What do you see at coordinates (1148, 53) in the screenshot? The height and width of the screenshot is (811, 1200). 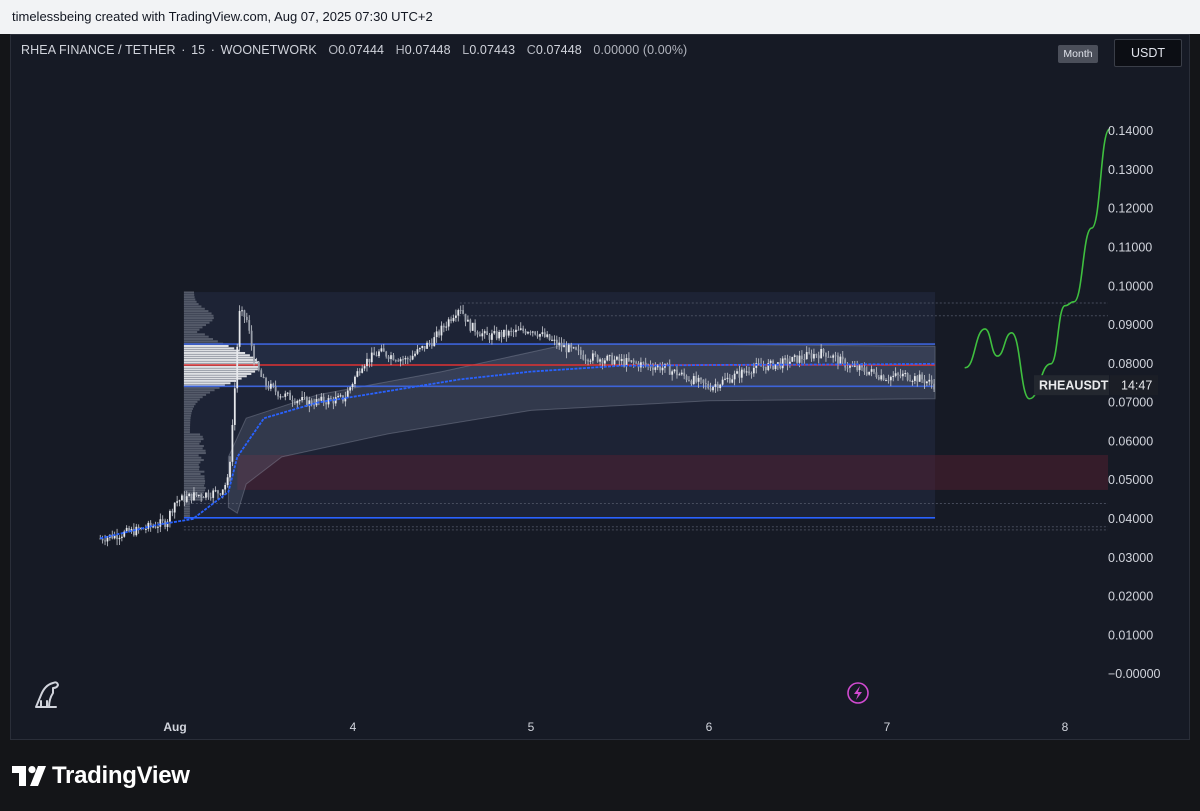 I see `currency-button: USDT` at bounding box center [1148, 53].